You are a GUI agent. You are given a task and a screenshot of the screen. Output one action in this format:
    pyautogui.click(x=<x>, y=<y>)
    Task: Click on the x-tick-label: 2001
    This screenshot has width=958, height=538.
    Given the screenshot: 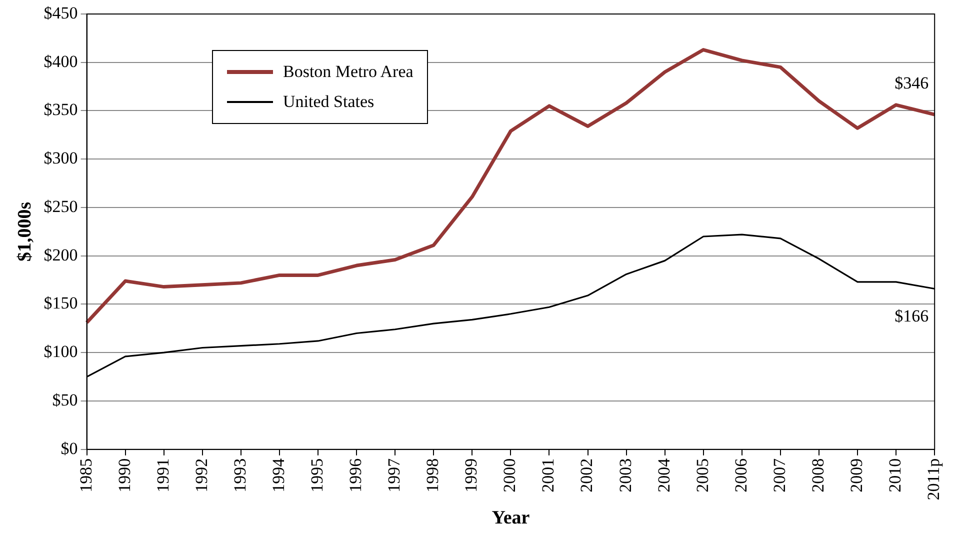 What is the action you would take?
    pyautogui.click(x=548, y=475)
    